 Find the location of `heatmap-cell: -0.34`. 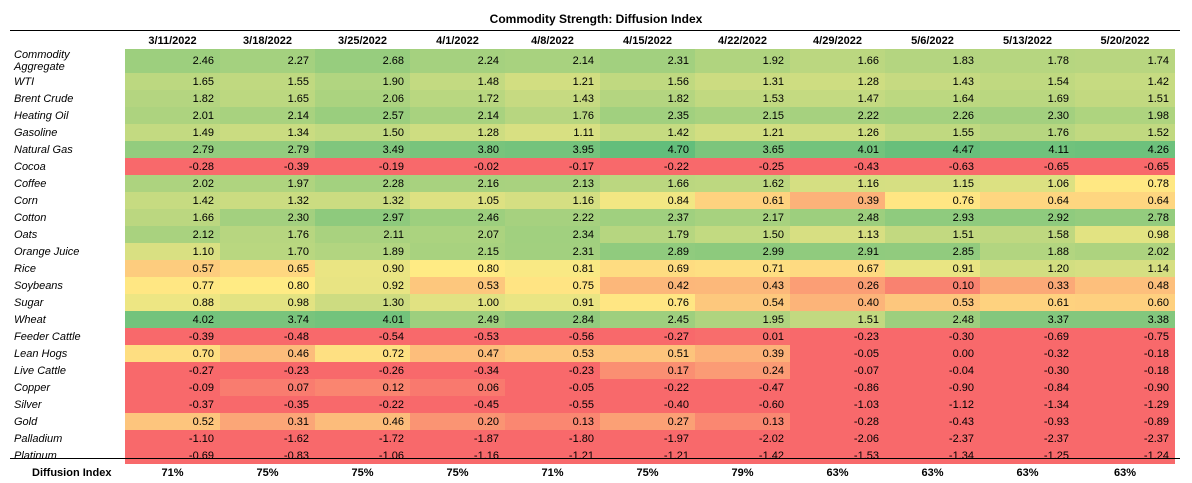

heatmap-cell: -0.34 is located at coordinates (457, 370).